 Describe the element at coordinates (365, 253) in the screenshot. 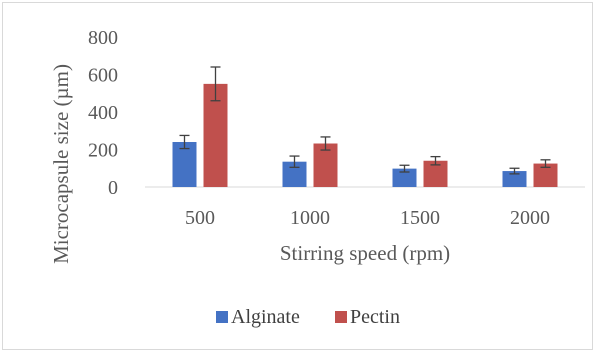

I see `x-axis-title: Stirring speed (rpm)` at that location.